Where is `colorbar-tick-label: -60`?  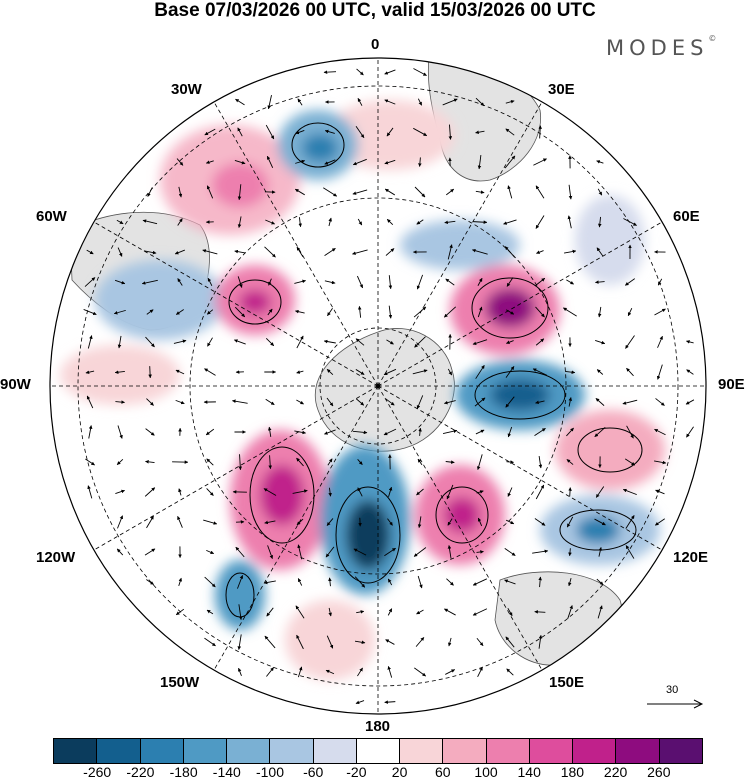 colorbar-tick-label: -60 is located at coordinates (313, 772).